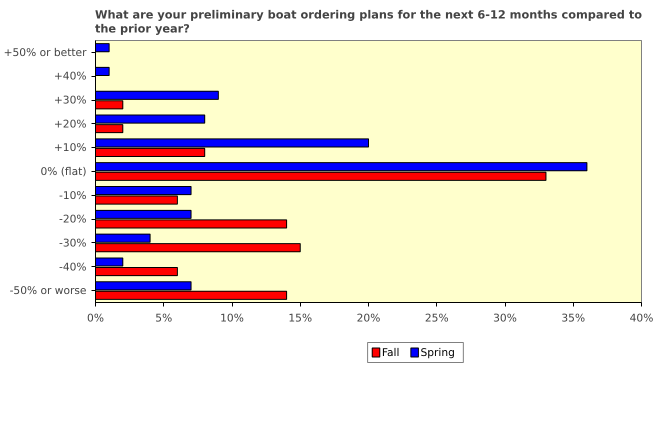 Image resolution: width=668 pixels, height=433 pixels. What do you see at coordinates (70, 123) in the screenshot?
I see `y-tick-label: +20%` at bounding box center [70, 123].